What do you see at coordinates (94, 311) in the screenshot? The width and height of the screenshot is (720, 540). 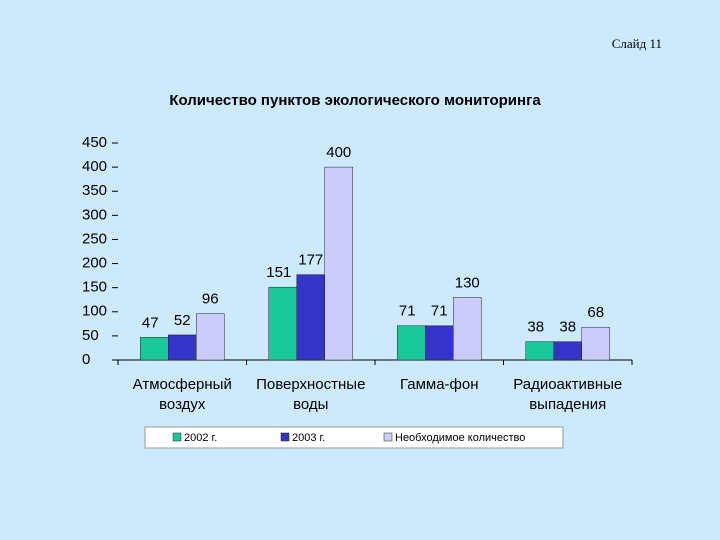 I see `y-tick-label: 100` at bounding box center [94, 311].